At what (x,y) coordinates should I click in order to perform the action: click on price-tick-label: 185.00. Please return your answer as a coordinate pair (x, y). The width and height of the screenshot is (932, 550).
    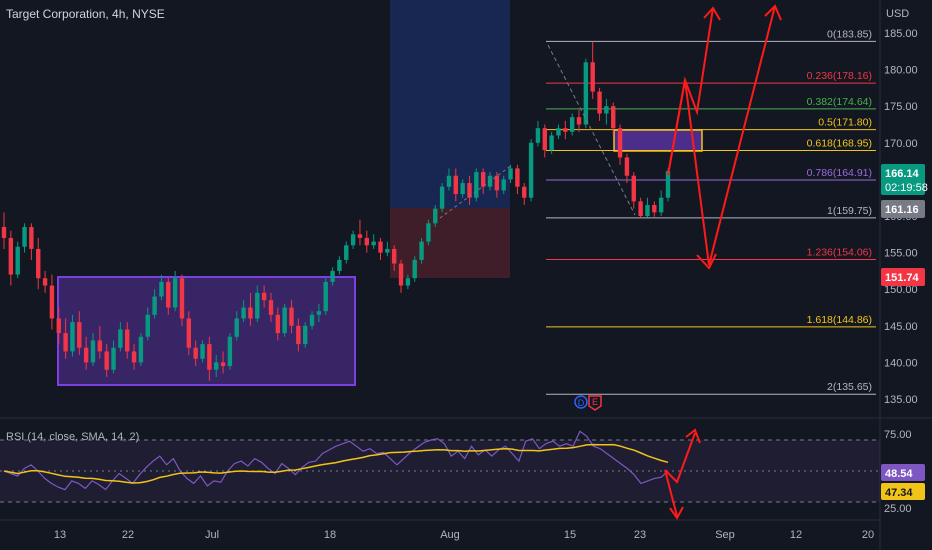
    Looking at the image, I should click on (901, 34).